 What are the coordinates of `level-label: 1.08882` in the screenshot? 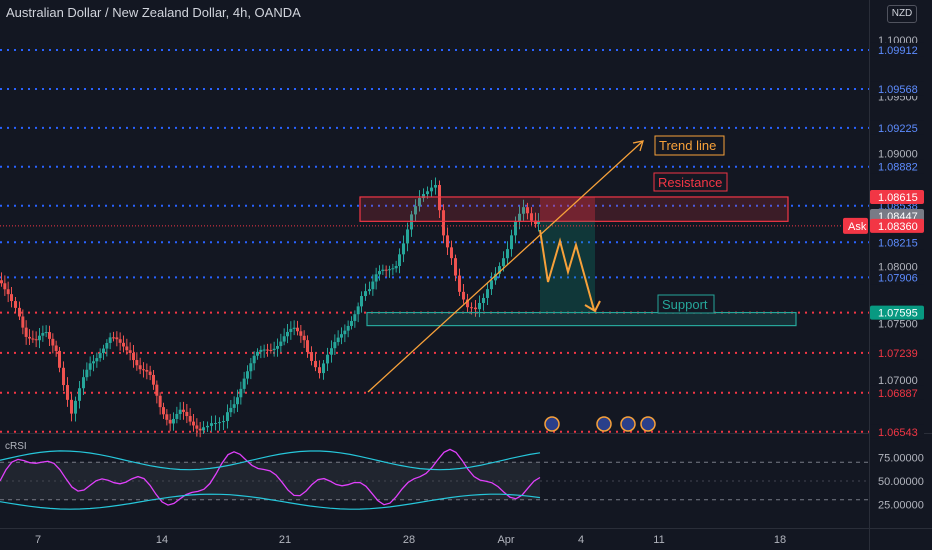 It's located at (898, 168).